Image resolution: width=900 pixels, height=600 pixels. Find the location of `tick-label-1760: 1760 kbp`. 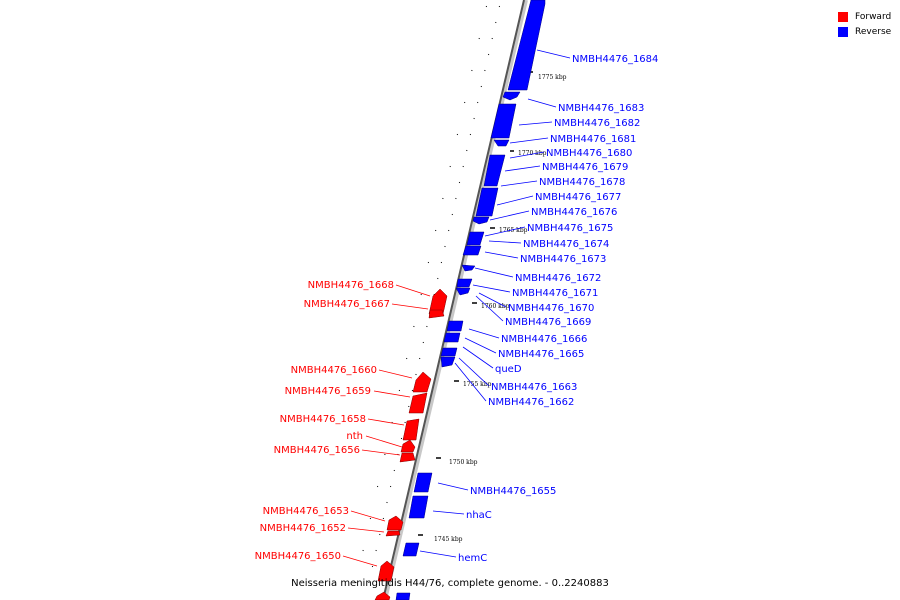

tick-label-1760: 1760 kbp is located at coordinates (495, 306).